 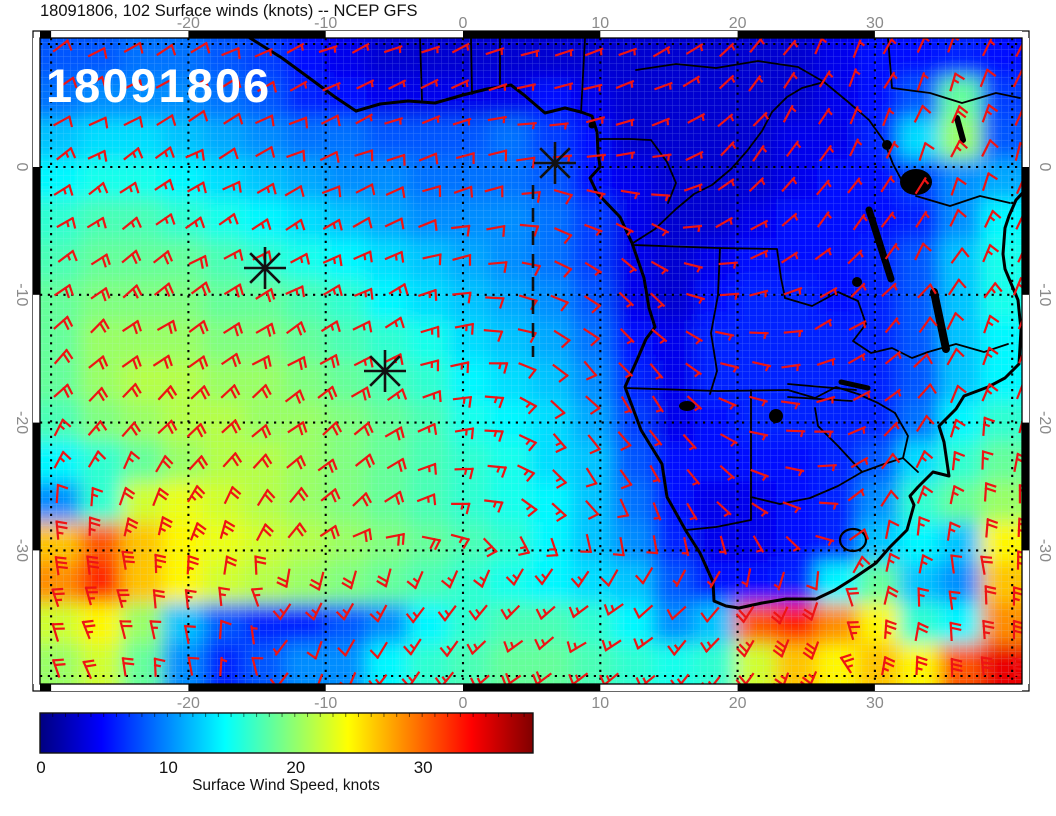 What do you see at coordinates (295, 767) in the screenshot?
I see `colorbar-tick-label: 20` at bounding box center [295, 767].